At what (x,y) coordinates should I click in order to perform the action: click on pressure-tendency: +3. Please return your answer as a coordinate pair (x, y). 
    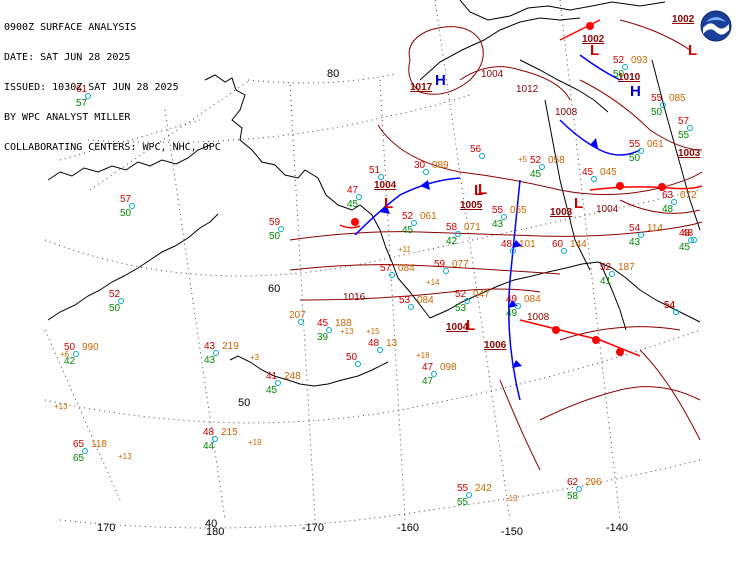
    Looking at the image, I should click on (255, 357).